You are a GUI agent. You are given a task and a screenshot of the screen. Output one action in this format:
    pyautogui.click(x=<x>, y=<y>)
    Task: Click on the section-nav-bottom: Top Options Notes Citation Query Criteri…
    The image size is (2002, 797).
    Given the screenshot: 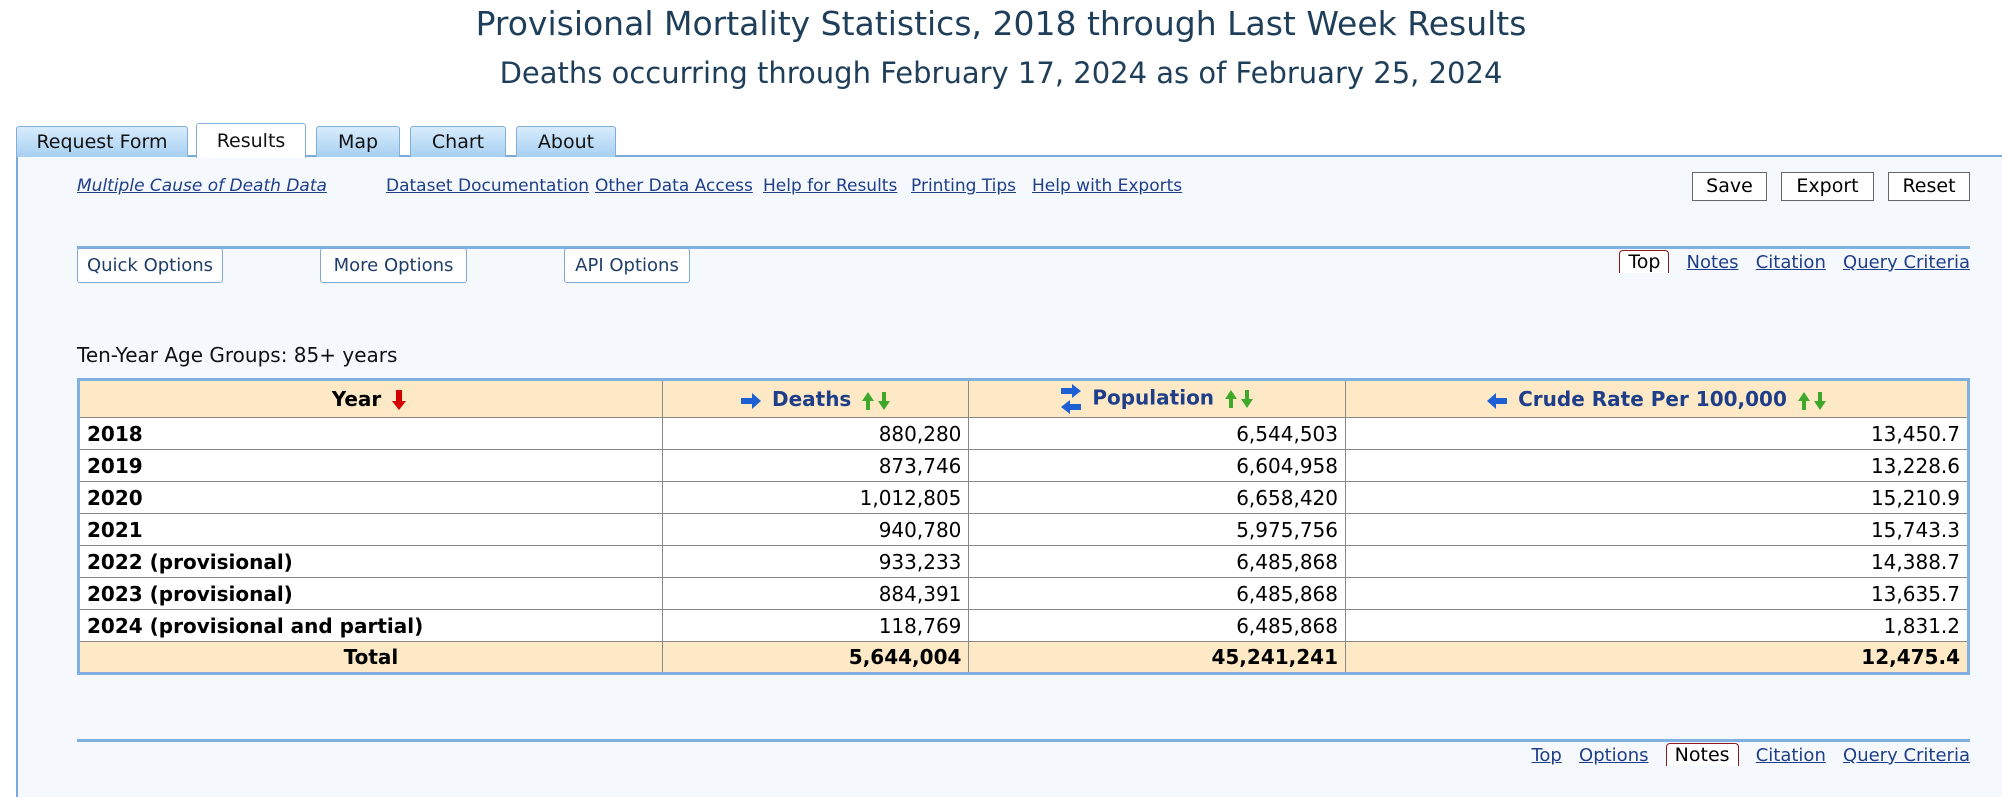 What is the action you would take?
    pyautogui.click(x=1750, y=754)
    